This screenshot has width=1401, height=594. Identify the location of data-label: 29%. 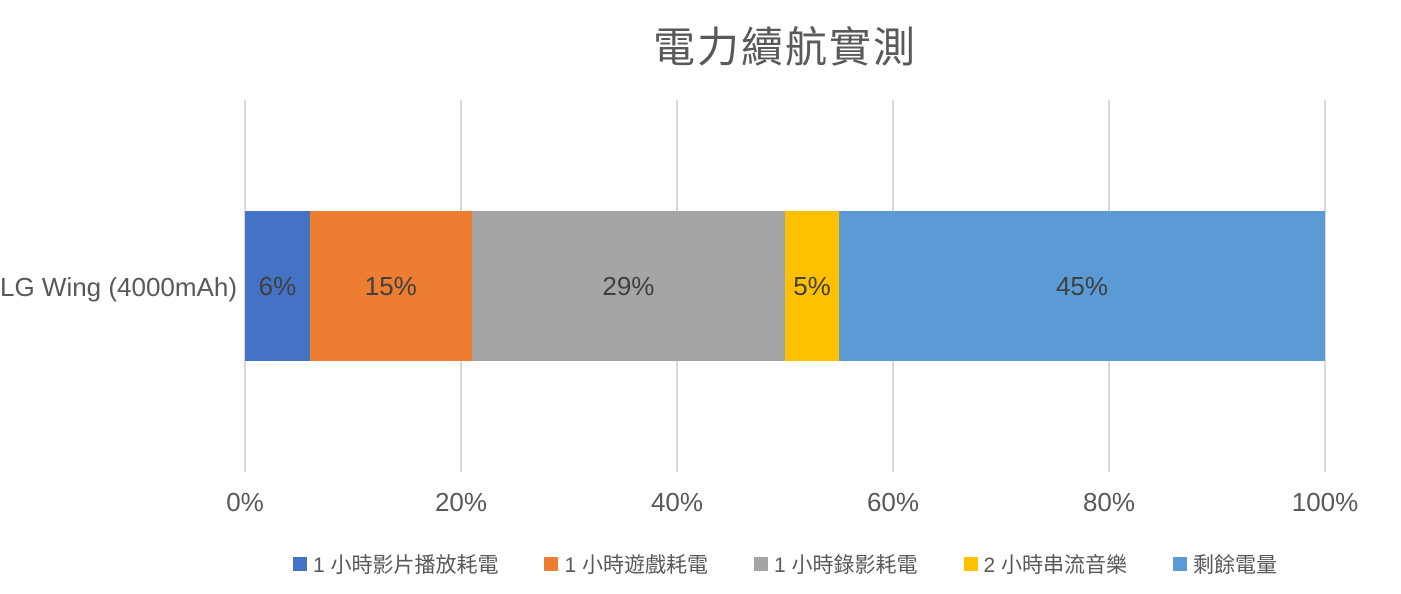
(628, 285).